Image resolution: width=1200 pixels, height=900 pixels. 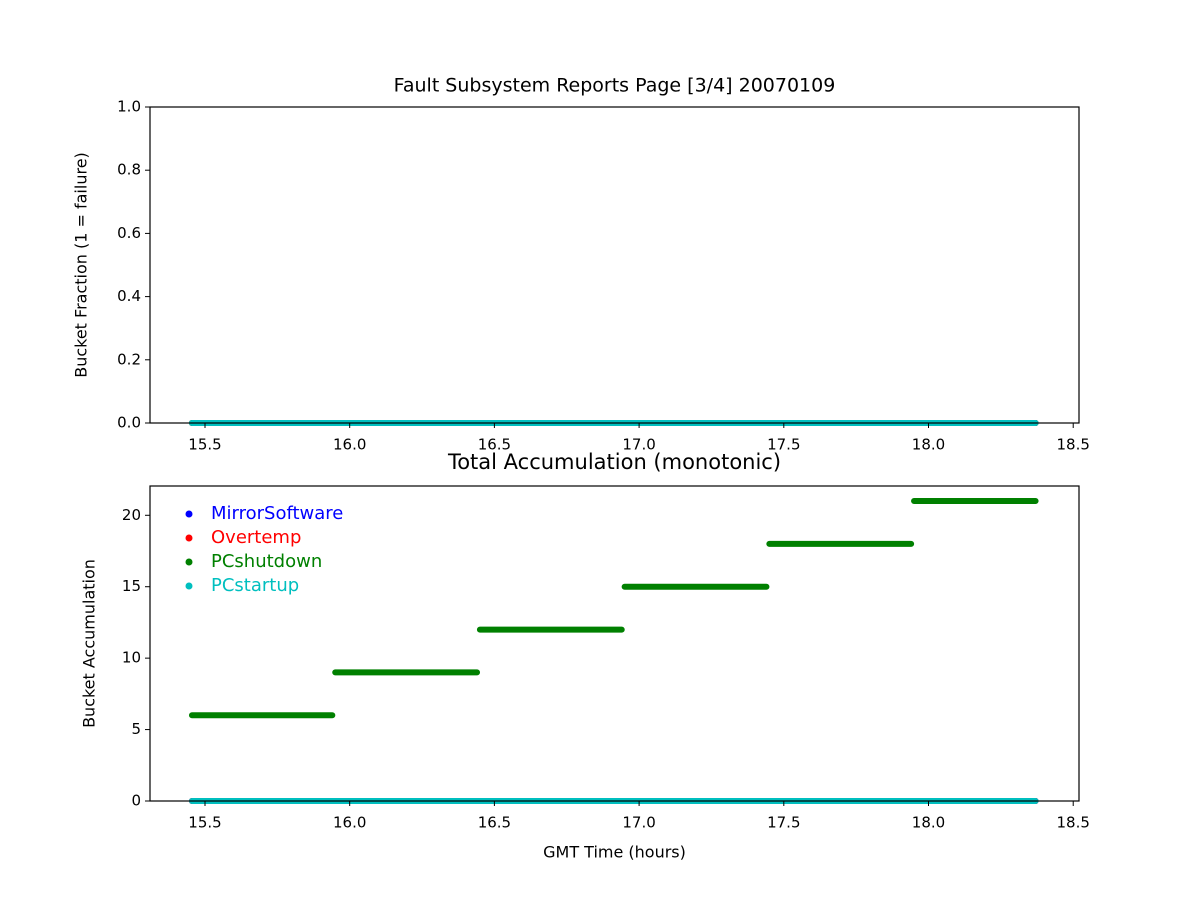 What do you see at coordinates (129, 233) in the screenshot?
I see `y-tick-label: 0.6` at bounding box center [129, 233].